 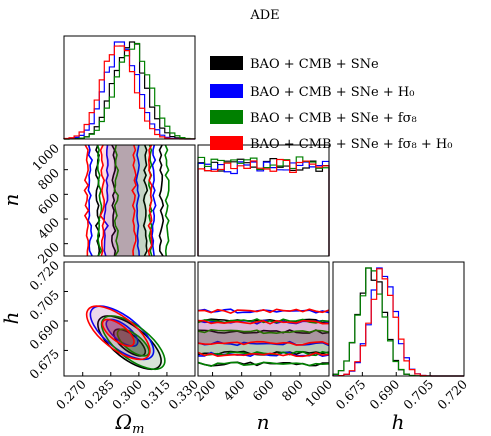 I want to click on figure-title: ADE, so click(x=264, y=15).